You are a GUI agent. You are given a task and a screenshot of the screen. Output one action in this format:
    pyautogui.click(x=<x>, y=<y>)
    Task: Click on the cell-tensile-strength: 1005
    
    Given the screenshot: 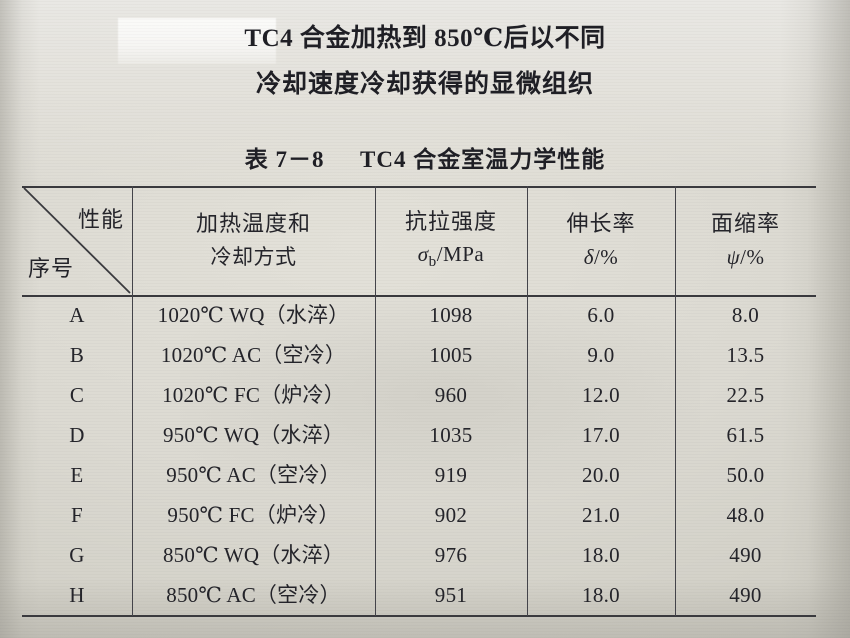 What is the action you would take?
    pyautogui.click(x=451, y=355)
    